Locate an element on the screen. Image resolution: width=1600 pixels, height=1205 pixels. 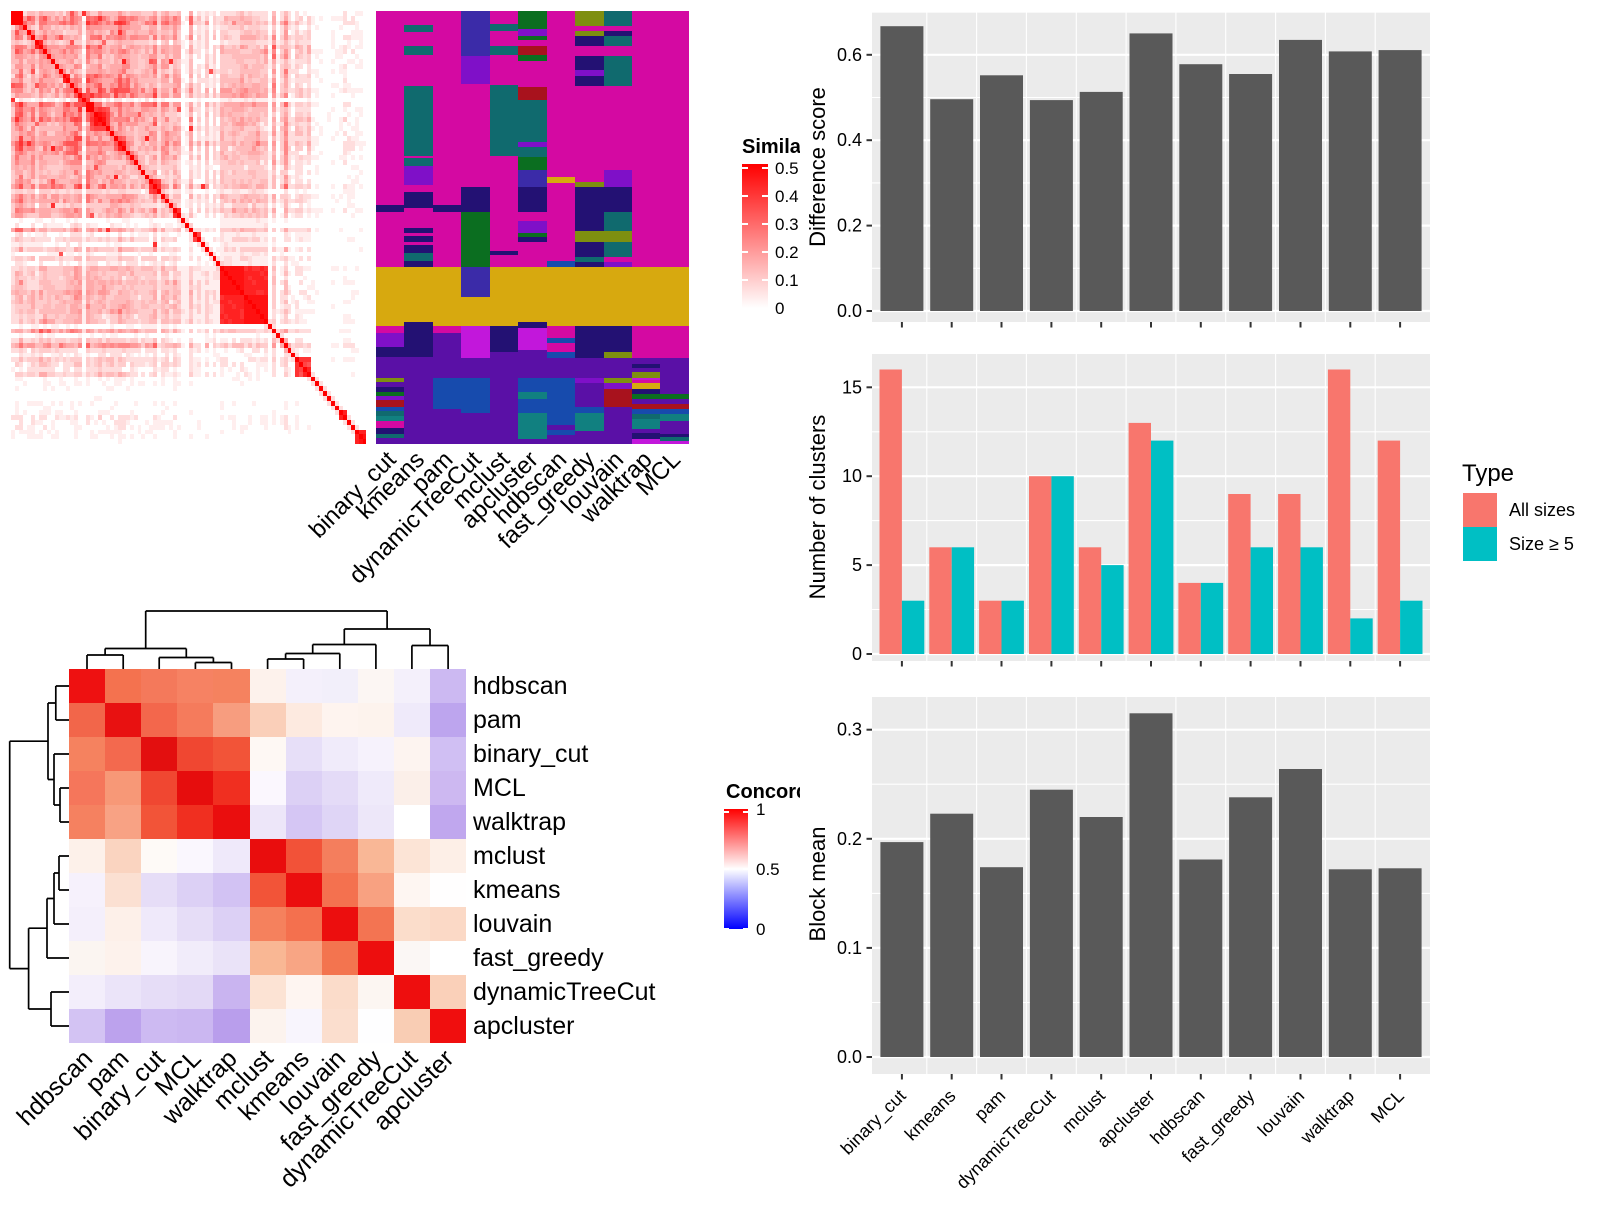
svg-text: mclust is located at coordinates (509, 856).